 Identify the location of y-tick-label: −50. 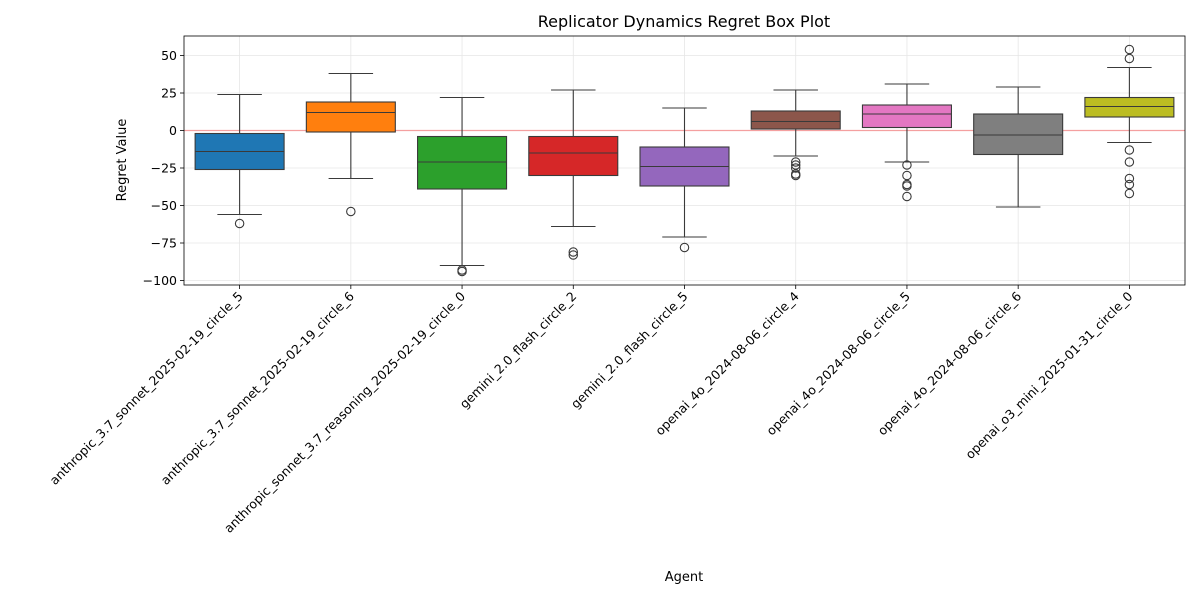
(164, 205).